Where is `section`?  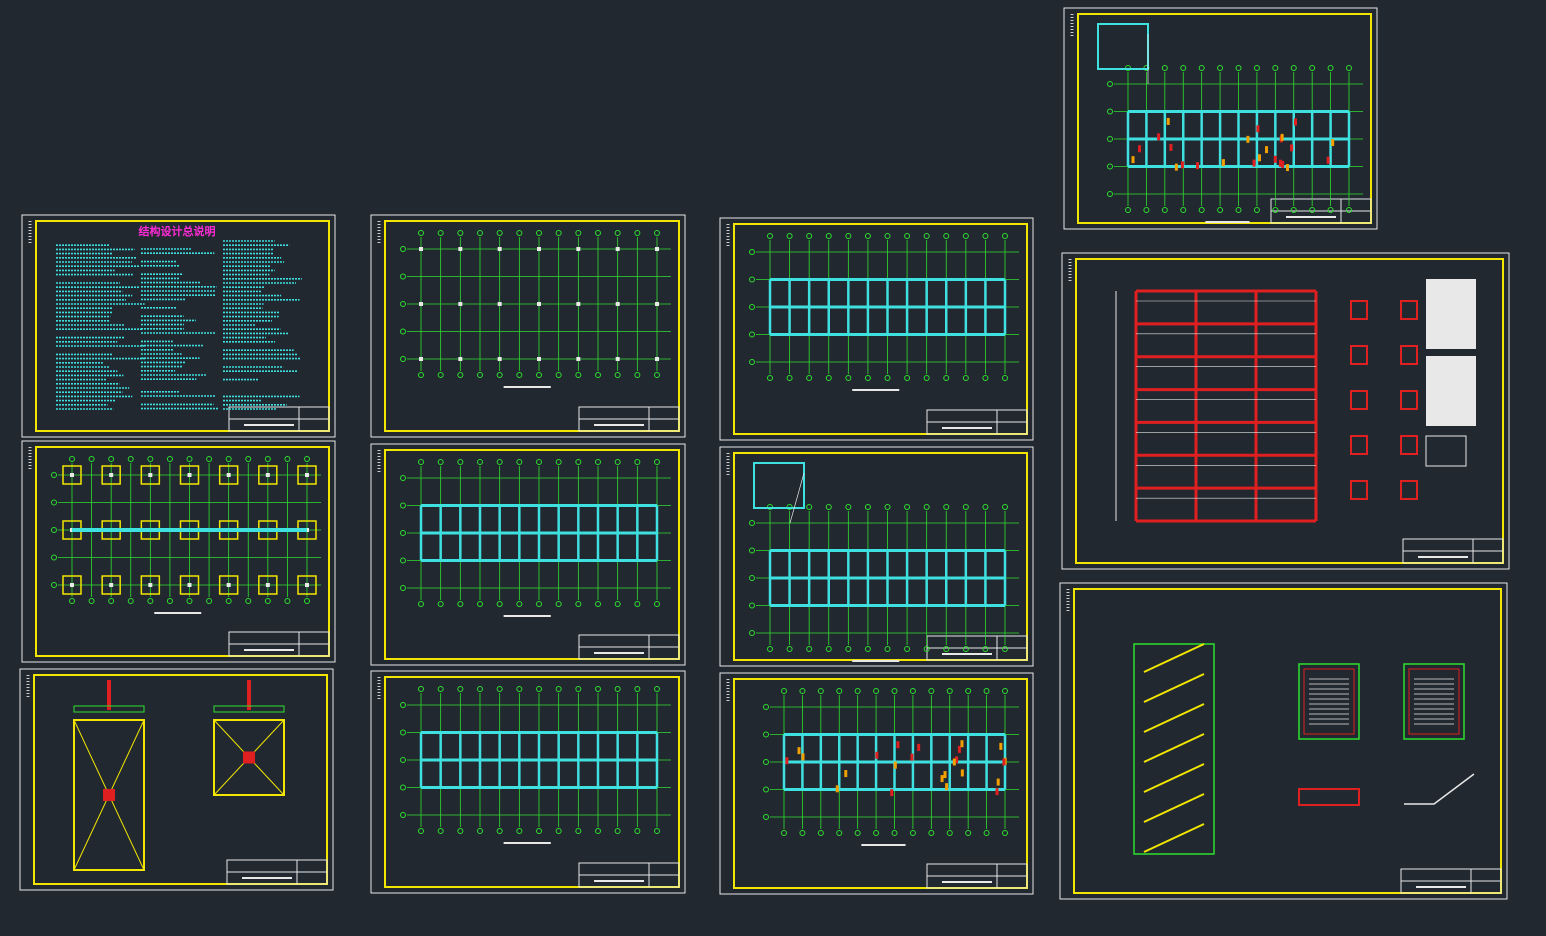
section is located at coordinates (1409, 400).